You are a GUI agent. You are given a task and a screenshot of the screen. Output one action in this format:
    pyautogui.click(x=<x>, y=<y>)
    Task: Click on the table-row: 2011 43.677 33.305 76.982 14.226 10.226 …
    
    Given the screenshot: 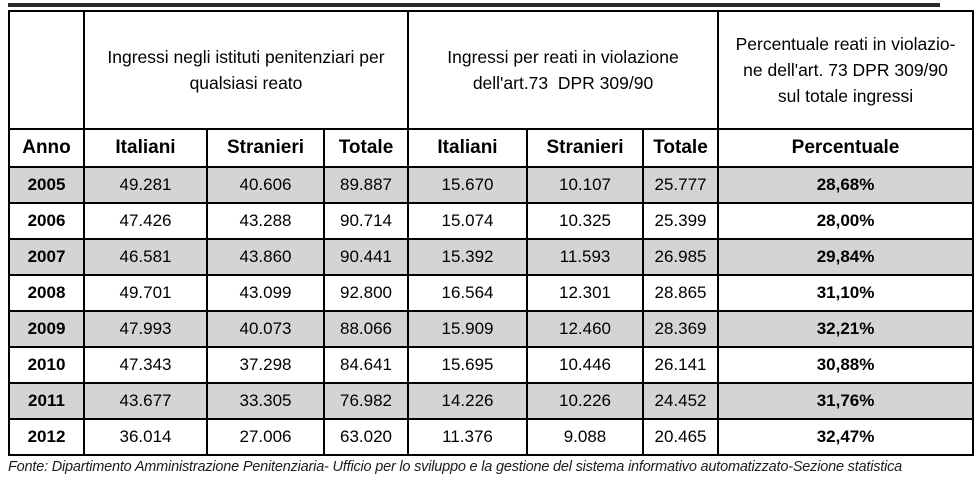 What is the action you would take?
    pyautogui.click(x=491, y=401)
    